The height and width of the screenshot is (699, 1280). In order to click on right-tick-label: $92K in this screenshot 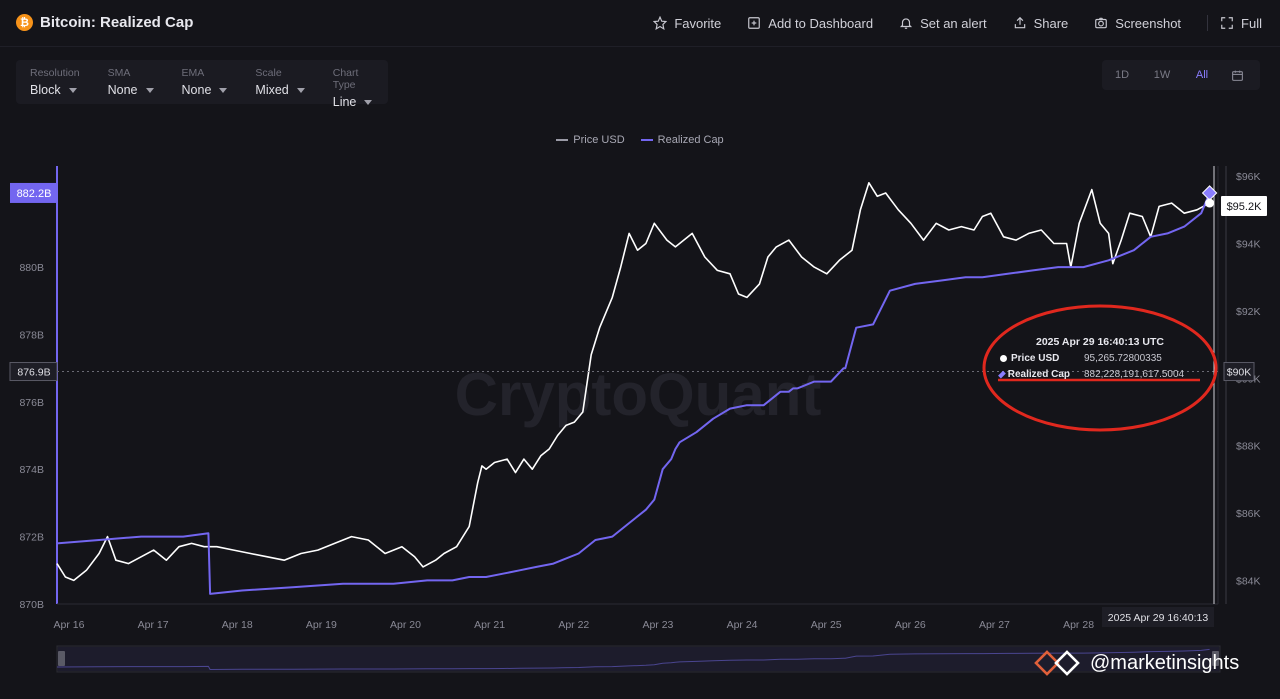, I will do `click(1248, 312)`.